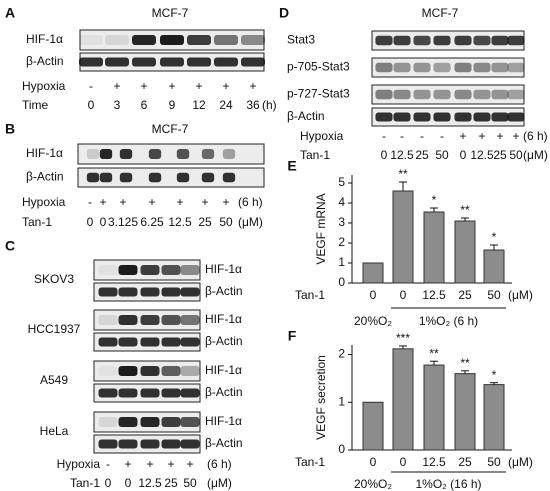 Image resolution: width=550 pixels, height=491 pixels. I want to click on condition-value: 12, so click(199, 105).